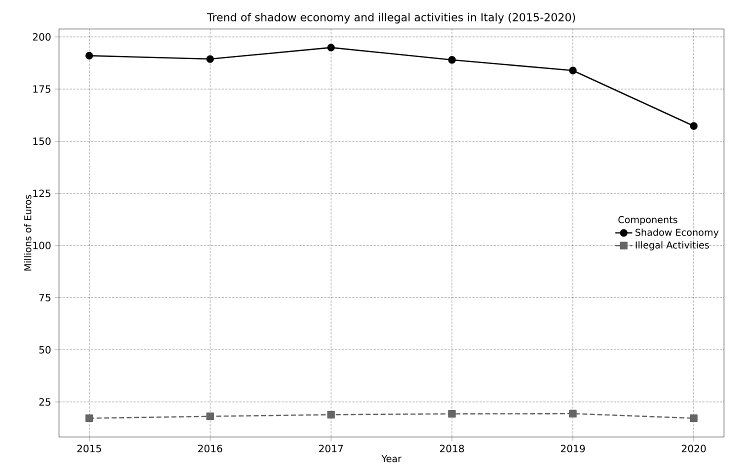 The image size is (730, 473). I want to click on x-tick-label: 2016, so click(210, 448).